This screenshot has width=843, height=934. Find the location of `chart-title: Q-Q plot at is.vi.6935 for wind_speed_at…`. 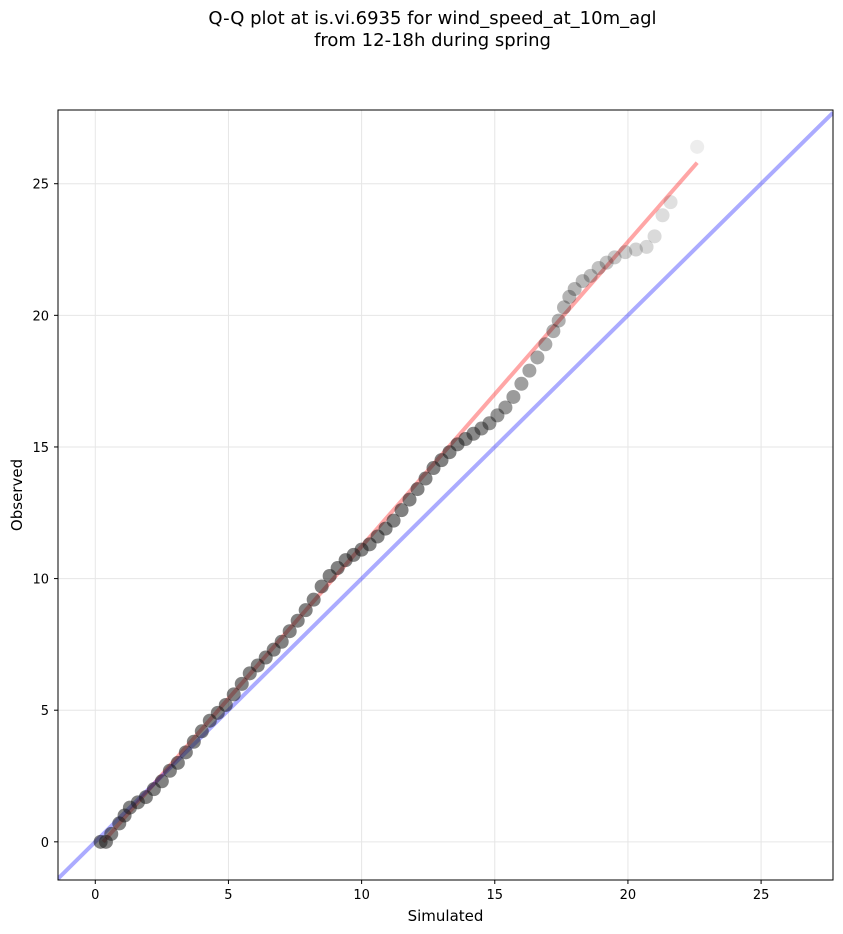

chart-title: Q-Q plot at is.vi.6935 for wind_speed_at… is located at coordinates (421, 30).